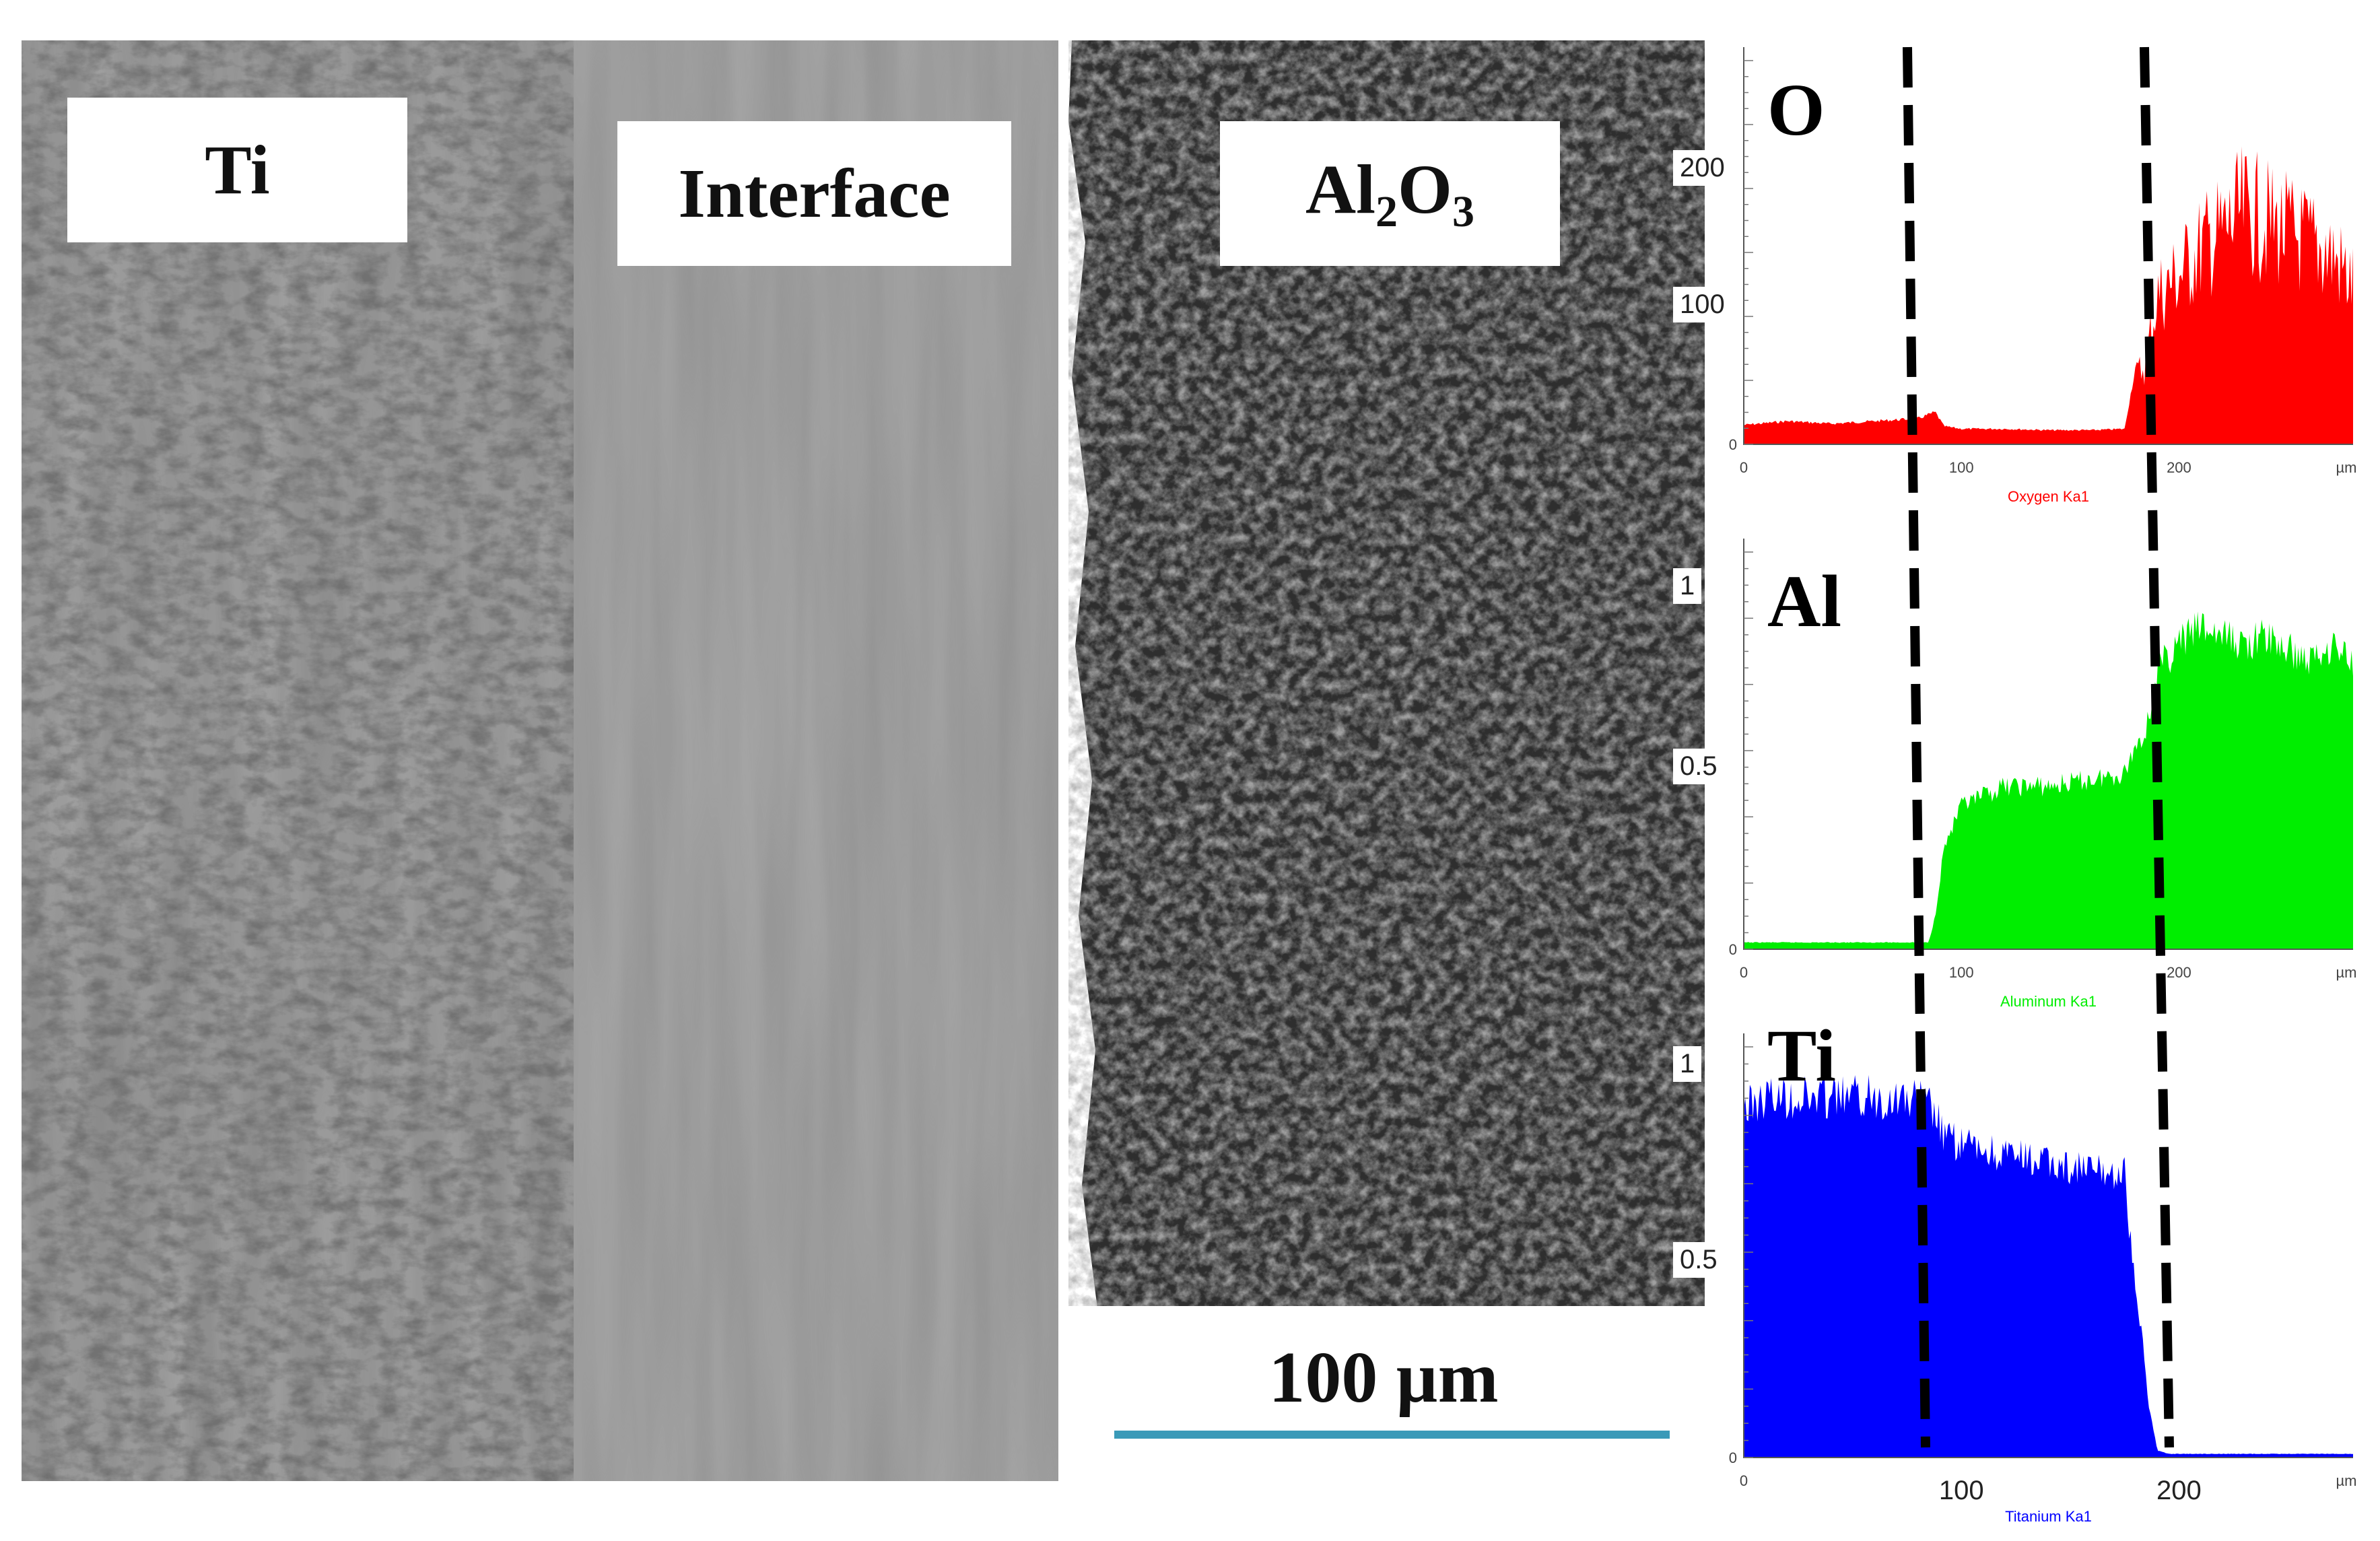 This screenshot has height=1541, width=2380. I want to click on legend-label: Aluminum Ka1, so click(2048, 1001).